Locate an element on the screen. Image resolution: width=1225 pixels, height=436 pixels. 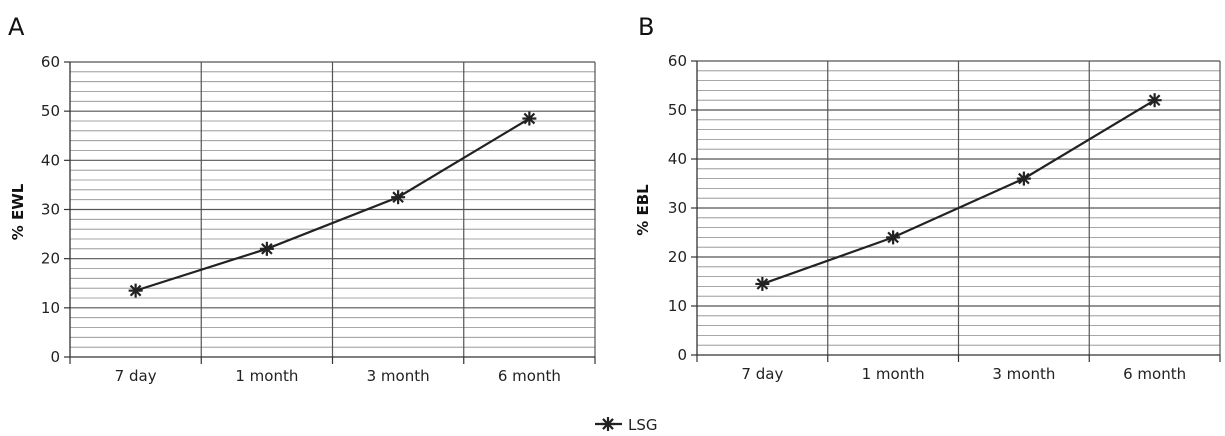
x-ticks-a: 7 day 1 month 3 month 6 month is located at coordinates (338, 376).